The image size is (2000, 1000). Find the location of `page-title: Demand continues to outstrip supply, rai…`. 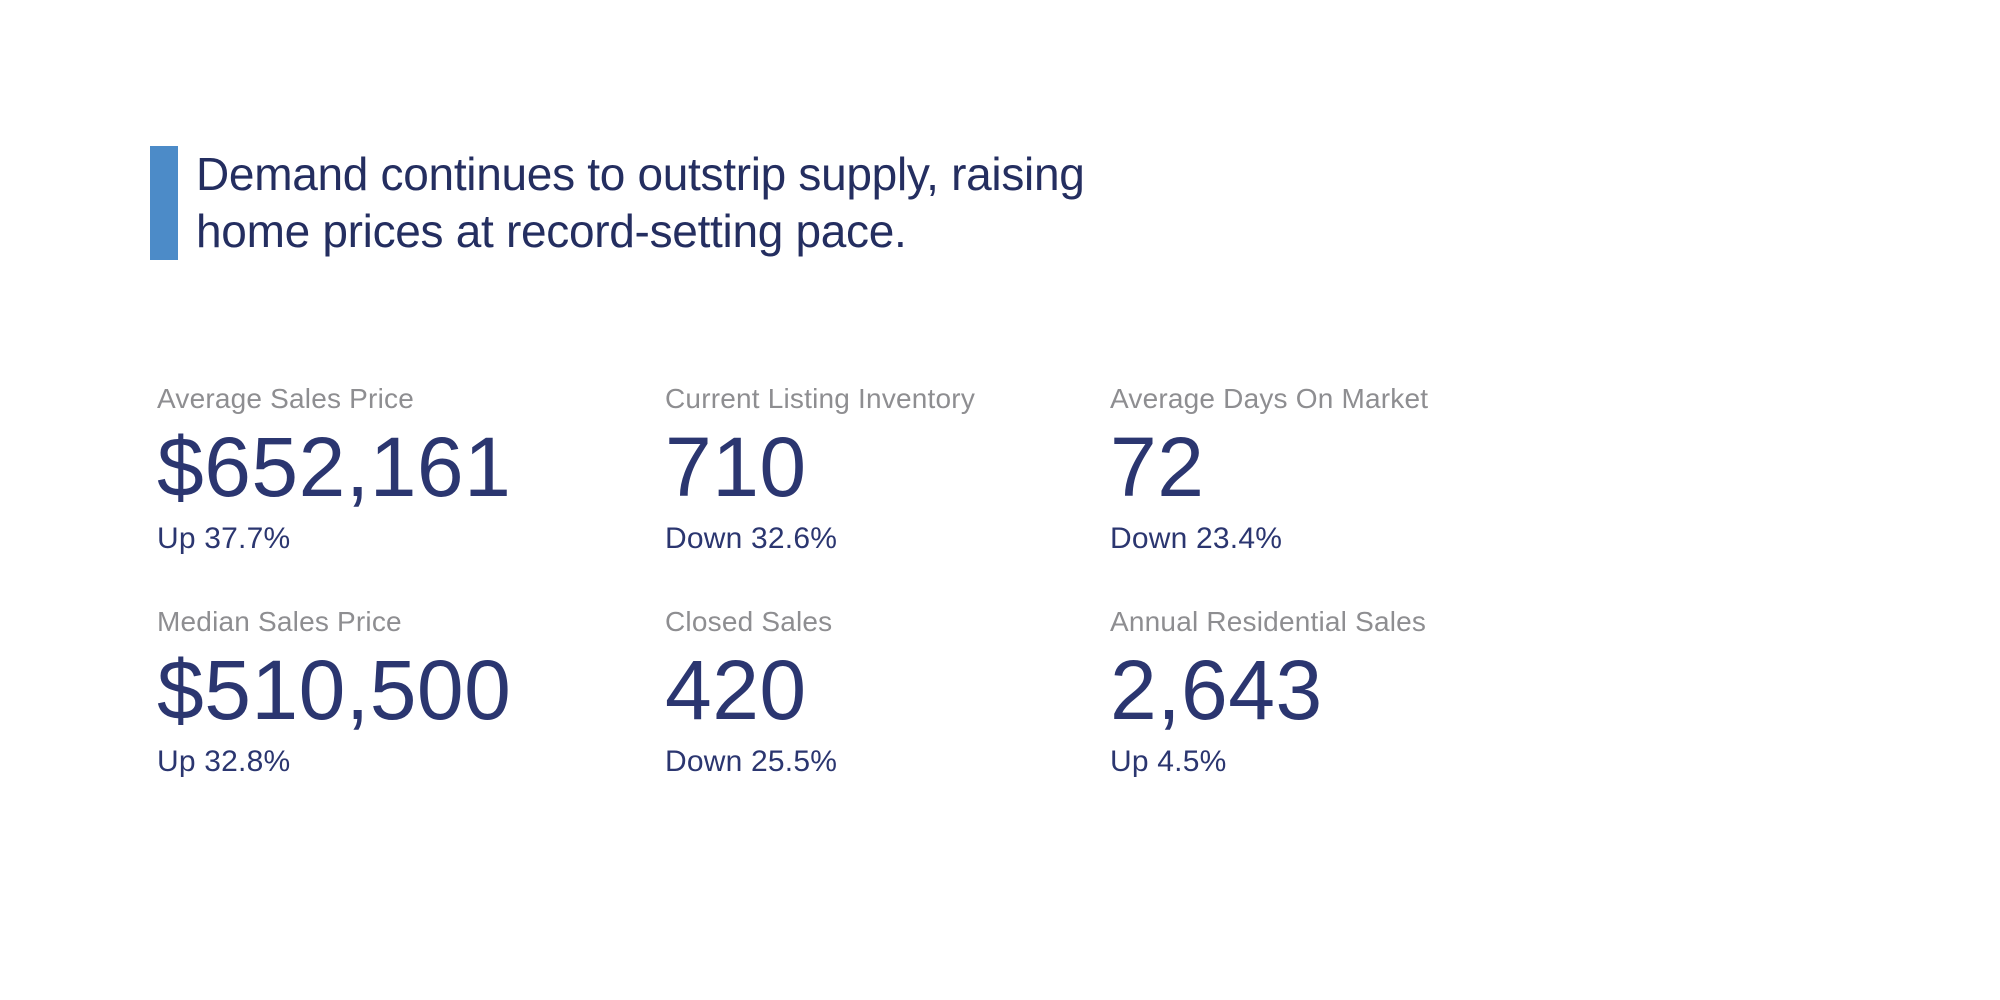

page-title: Demand continues to outstrip supply, rai… is located at coordinates (640, 203).